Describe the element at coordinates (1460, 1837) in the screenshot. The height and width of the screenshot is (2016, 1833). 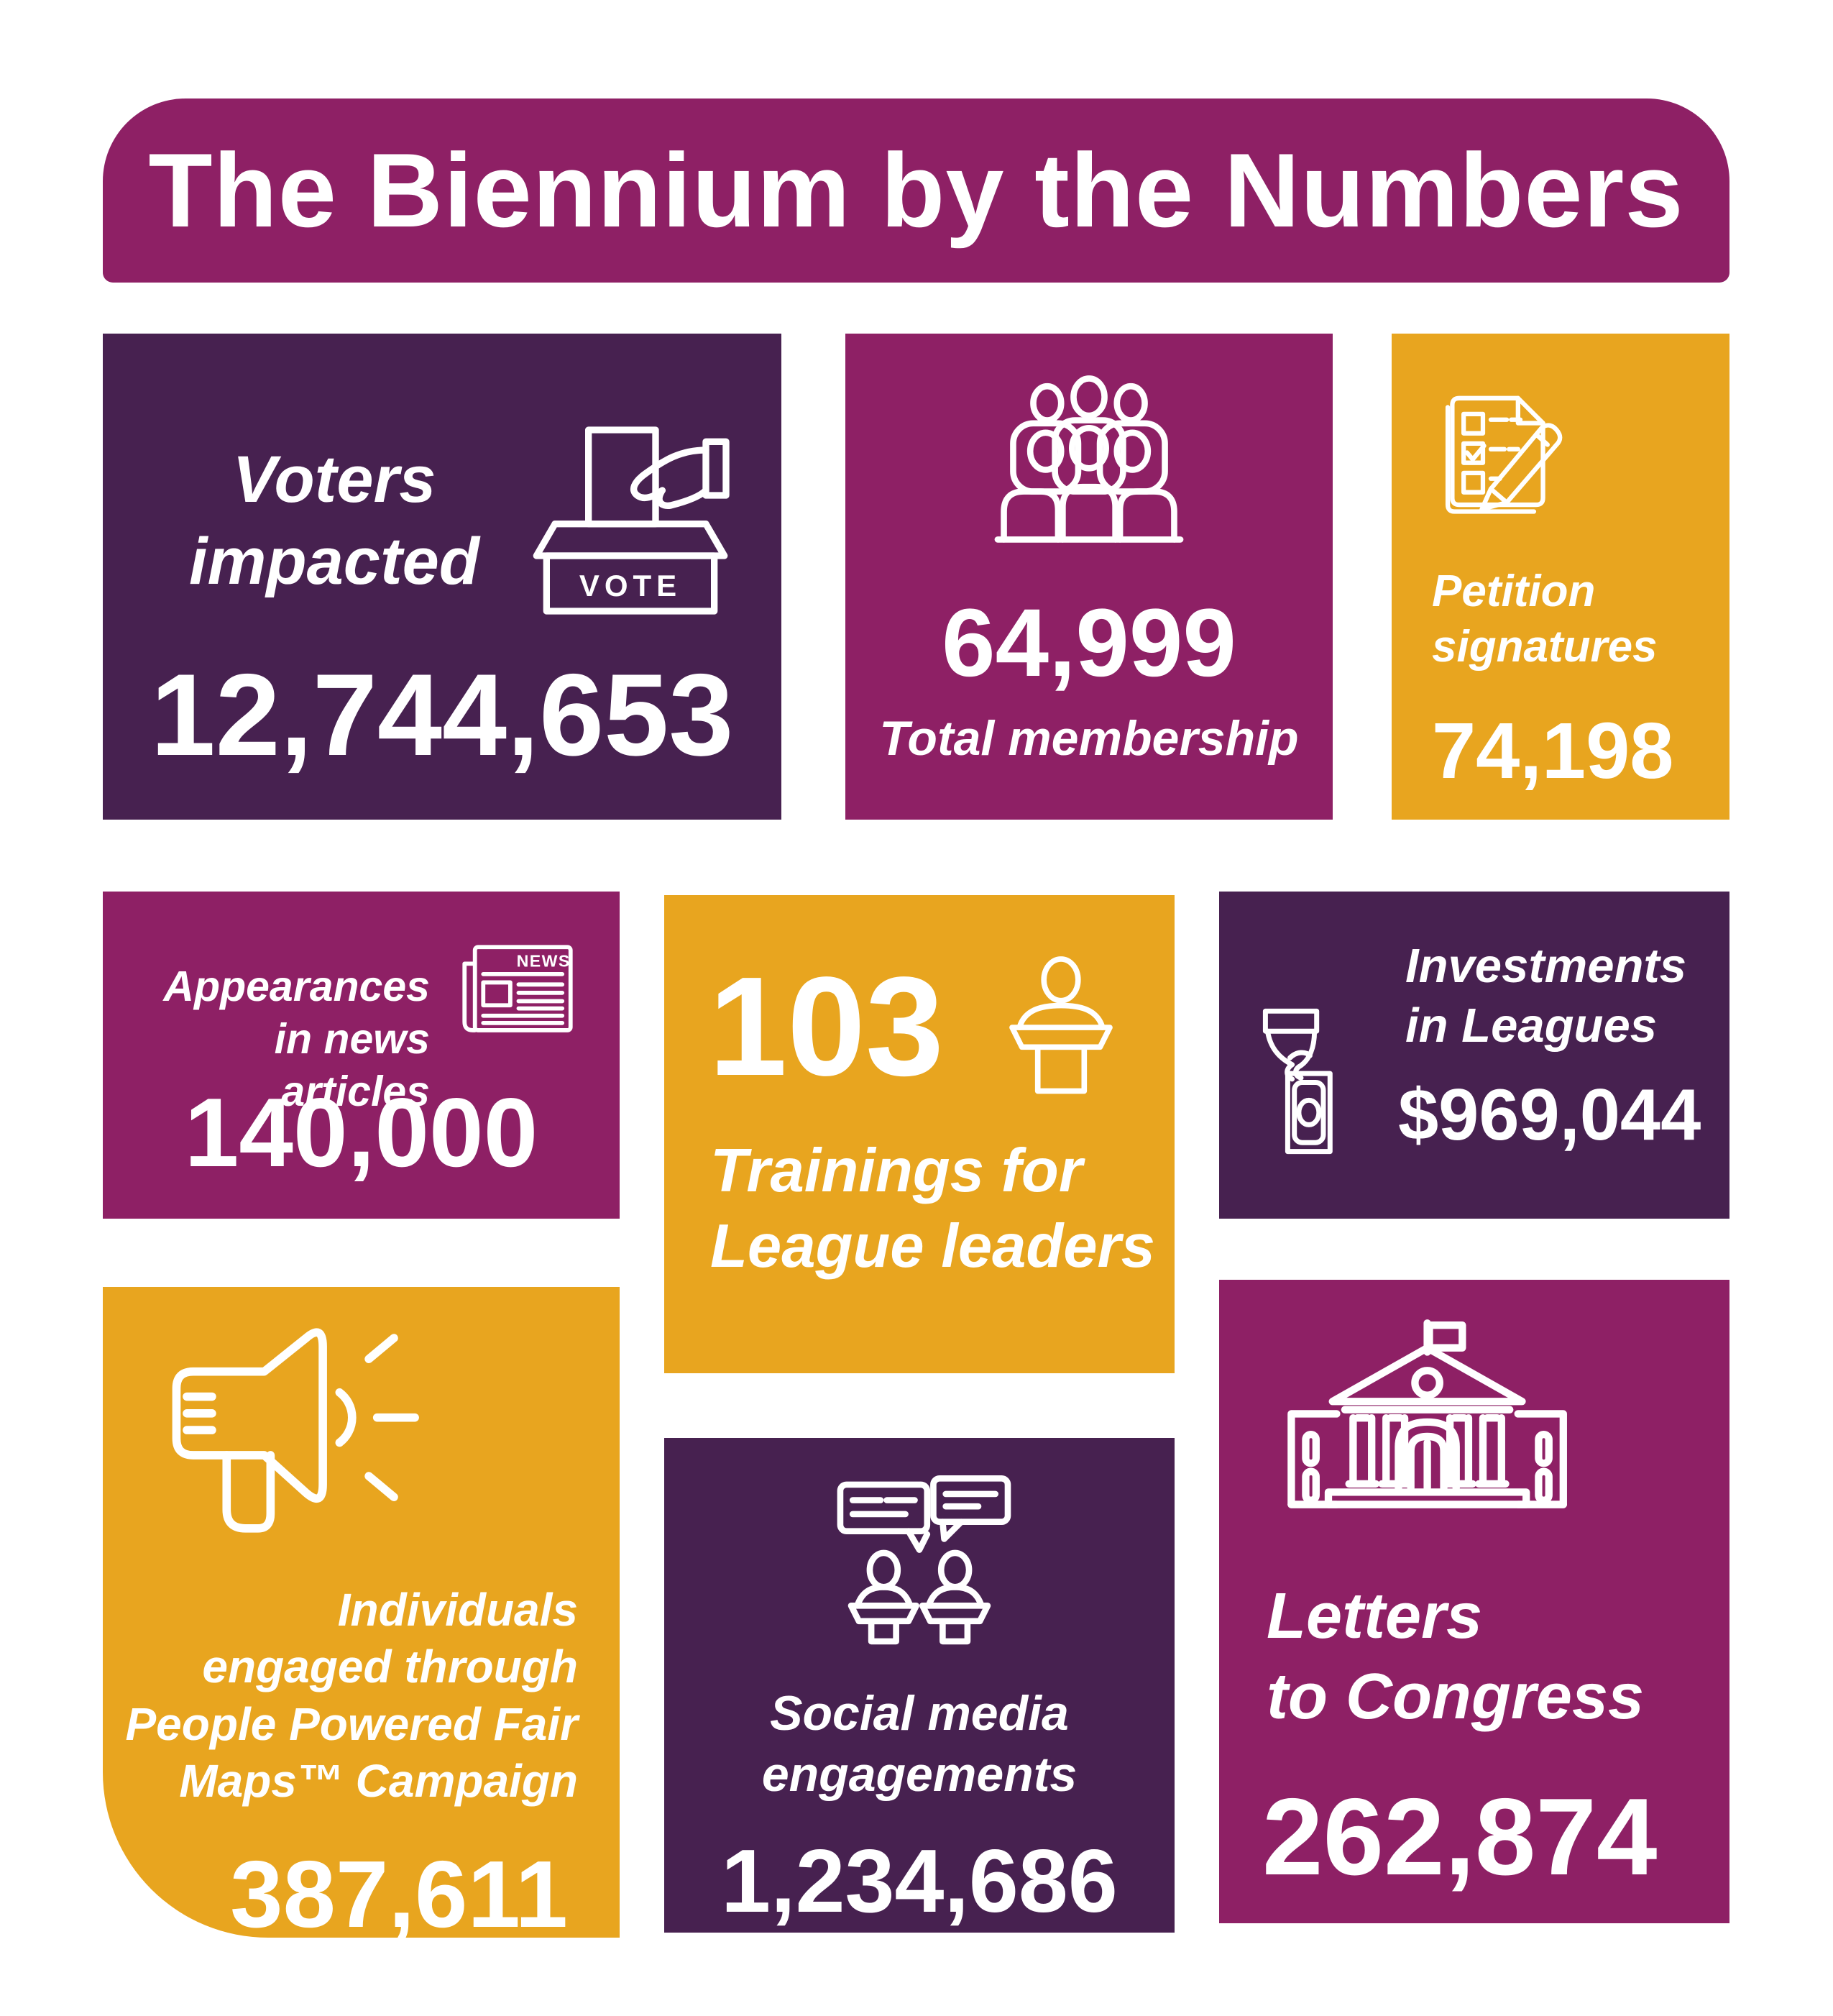
I see `tile-value: 262,874` at that location.